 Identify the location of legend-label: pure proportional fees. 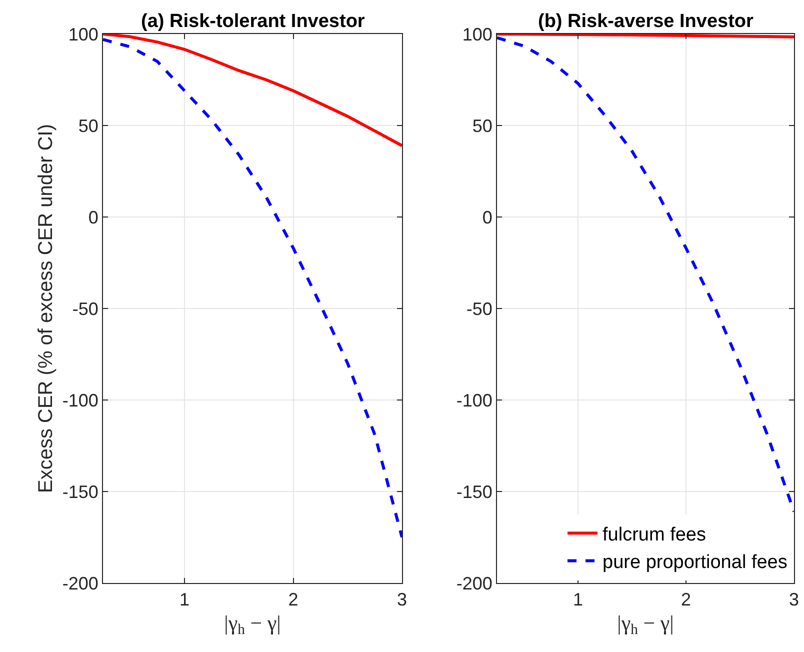
(695, 563).